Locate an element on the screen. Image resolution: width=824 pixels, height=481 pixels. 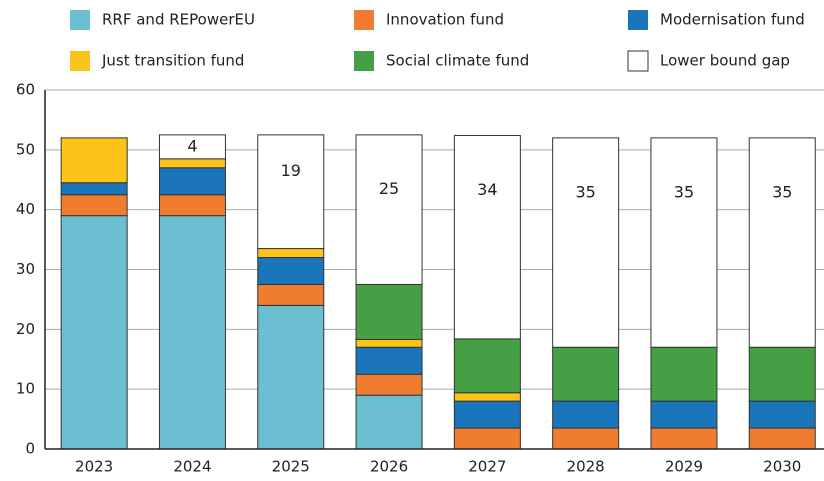
x-tick-label: 2025 is located at coordinates (291, 467).